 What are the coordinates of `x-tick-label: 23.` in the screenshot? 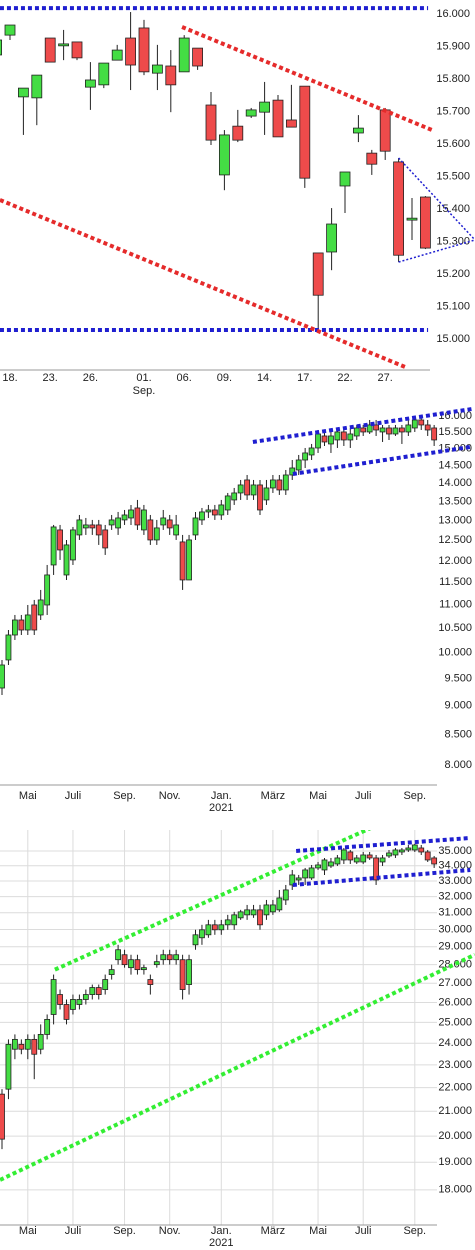 It's located at (50, 378).